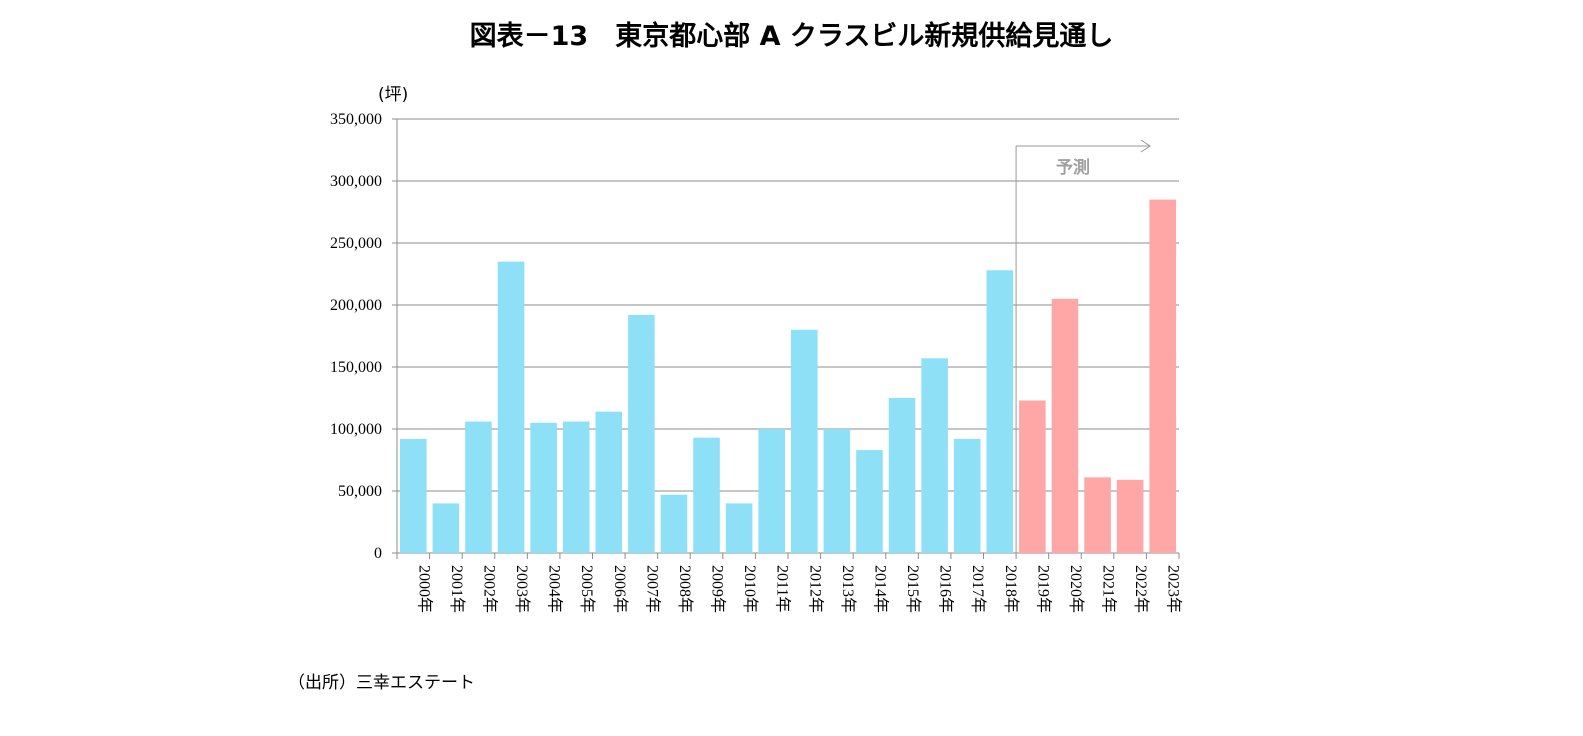 The image size is (1583, 736). What do you see at coordinates (356, 429) in the screenshot?
I see `y-tick-label: 100,000` at bounding box center [356, 429].